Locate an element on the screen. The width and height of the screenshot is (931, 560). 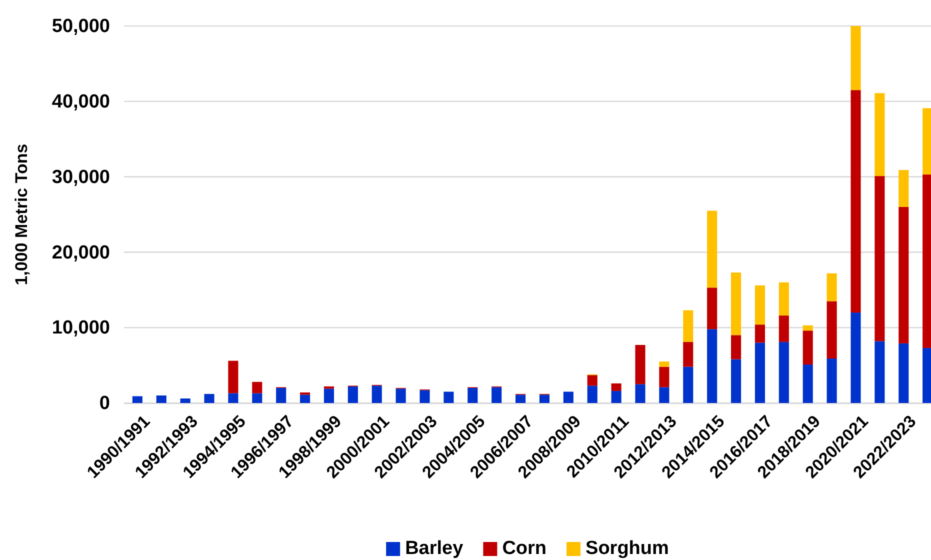
y-tick-label: 20,000 is located at coordinates (81, 253).